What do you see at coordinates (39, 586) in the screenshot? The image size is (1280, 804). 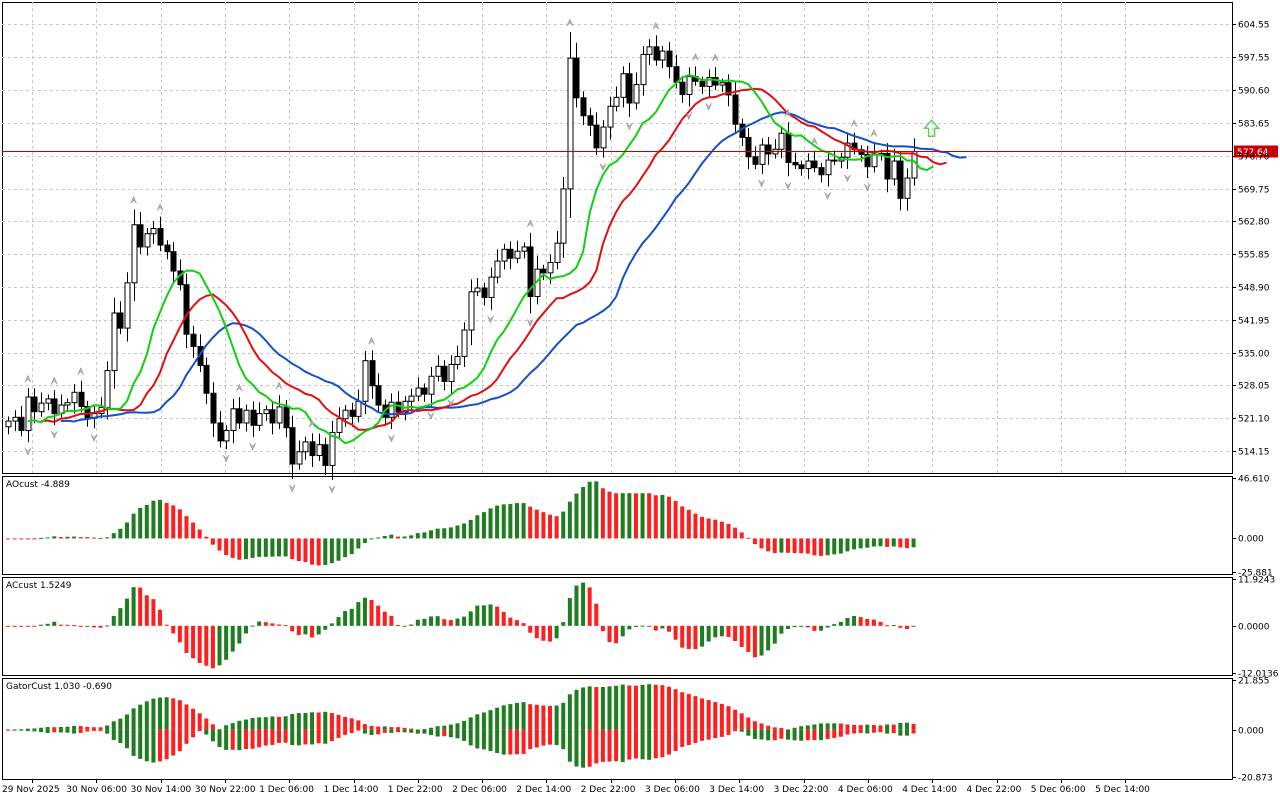 I see `ac-indicator-label: ACcust 1.5249` at bounding box center [39, 586].